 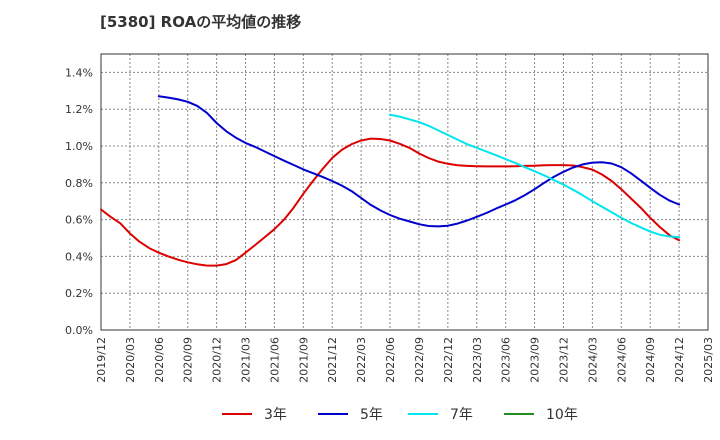 I want to click on y-tick-label: 1.2%, so click(x=79, y=109).